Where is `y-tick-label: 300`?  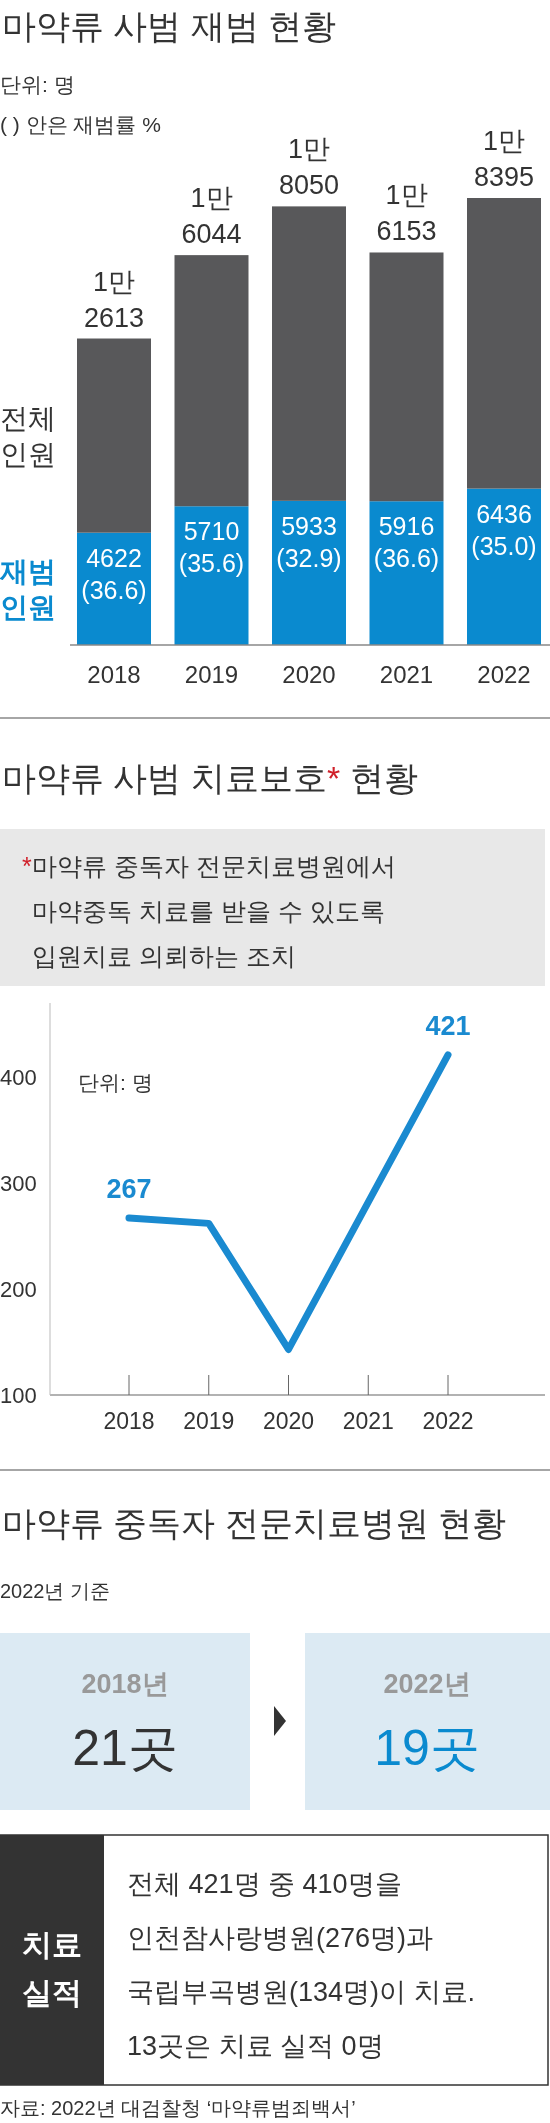 y-tick-label: 300 is located at coordinates (18, 1184).